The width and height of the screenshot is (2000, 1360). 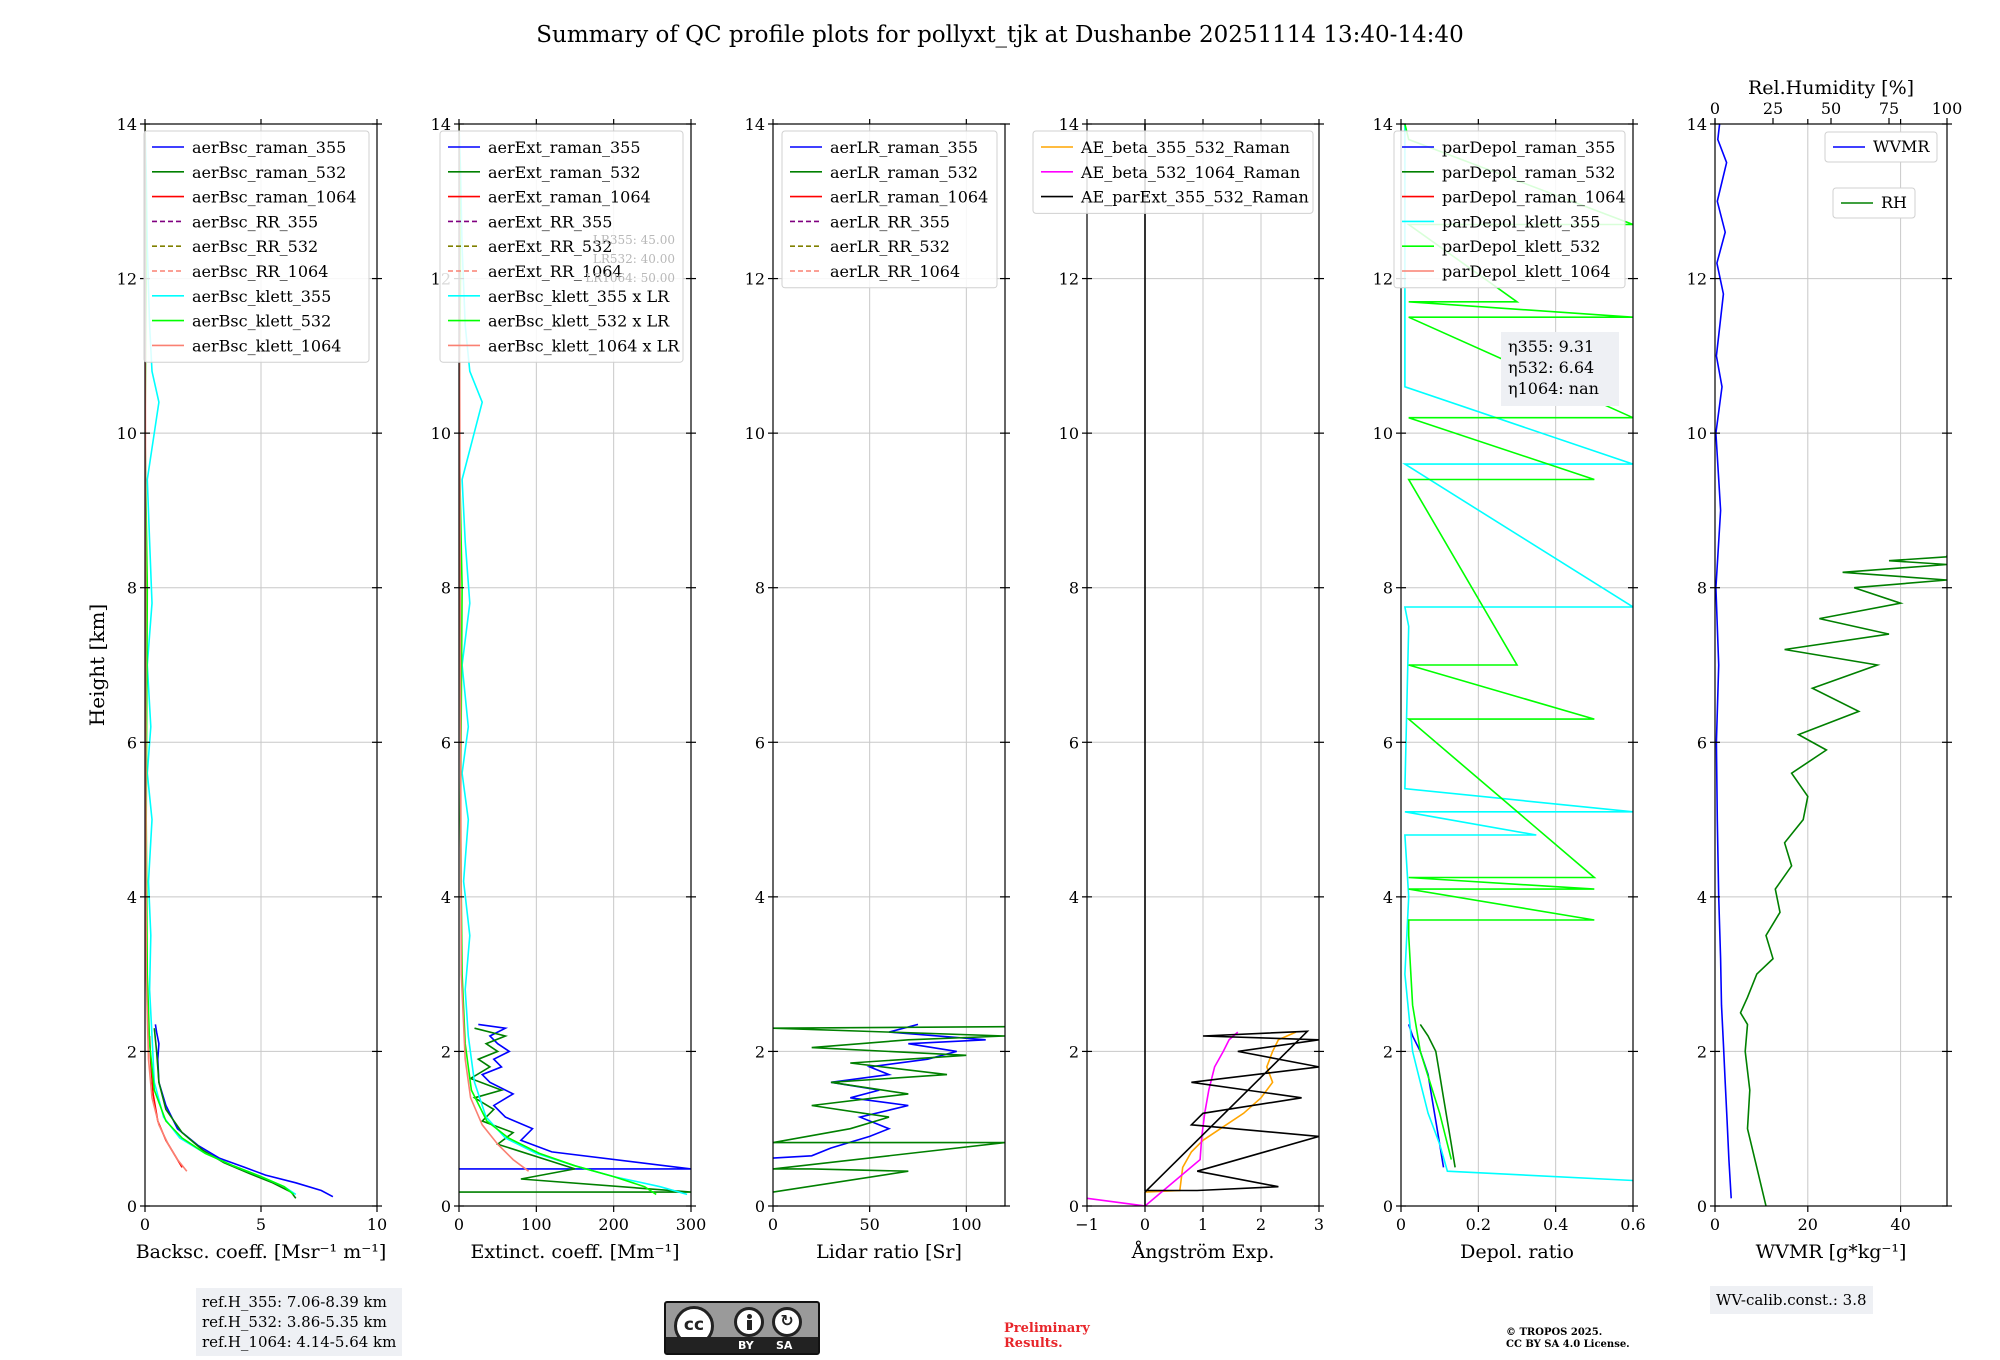 What do you see at coordinates (1889, 108) in the screenshot?
I see `x2tick-label: 75` at bounding box center [1889, 108].